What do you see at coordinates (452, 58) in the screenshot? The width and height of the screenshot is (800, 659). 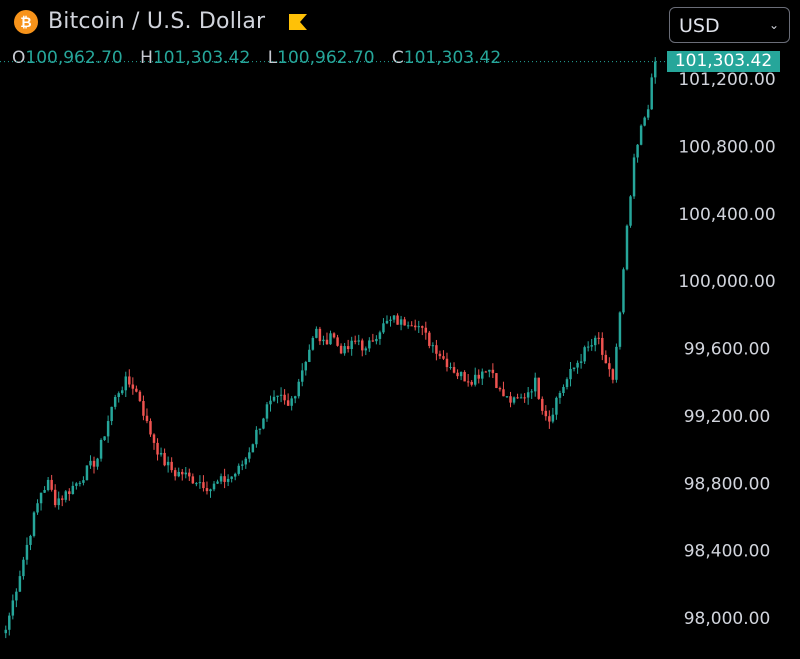 I see `close-value: 101,303.42` at bounding box center [452, 58].